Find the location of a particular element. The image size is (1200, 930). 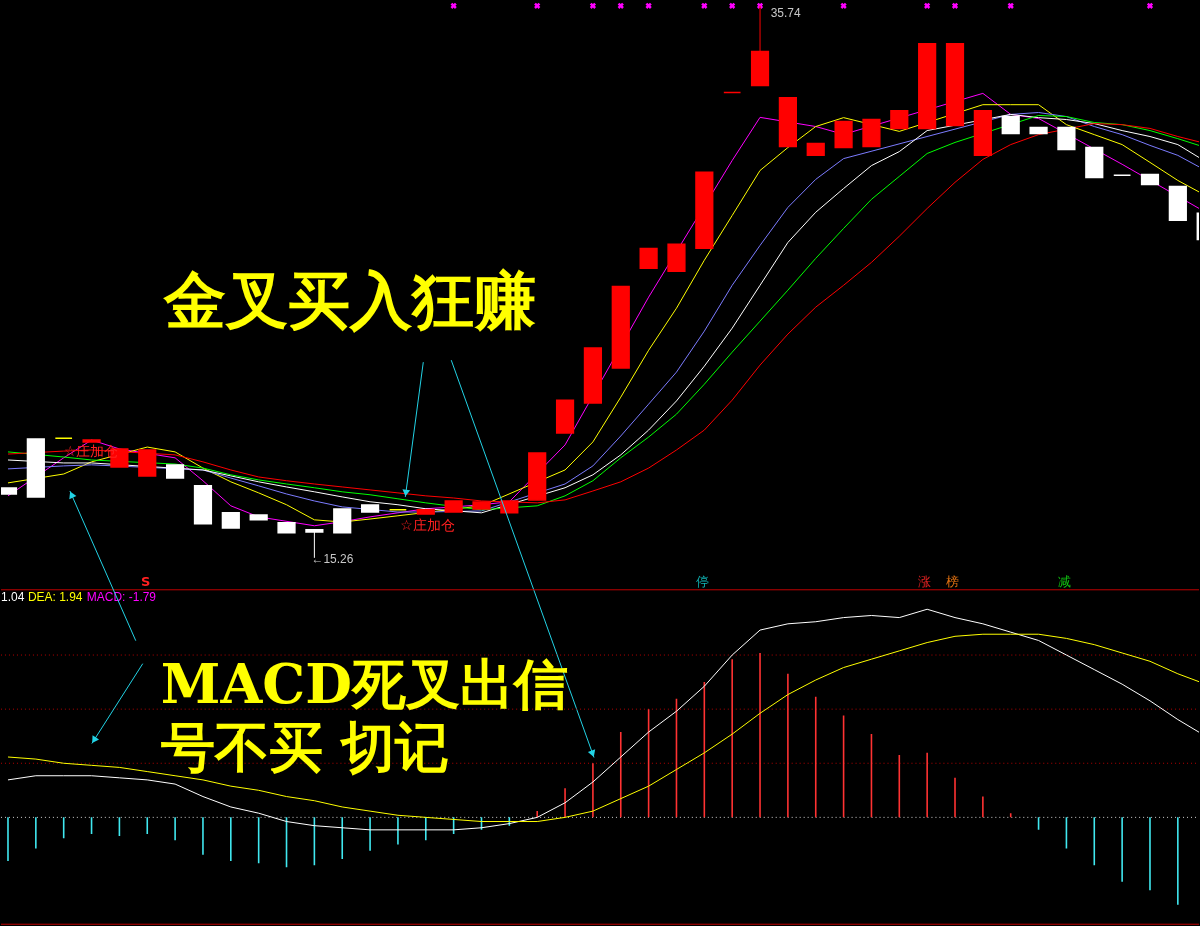

text: 涨 is located at coordinates (924, 581).